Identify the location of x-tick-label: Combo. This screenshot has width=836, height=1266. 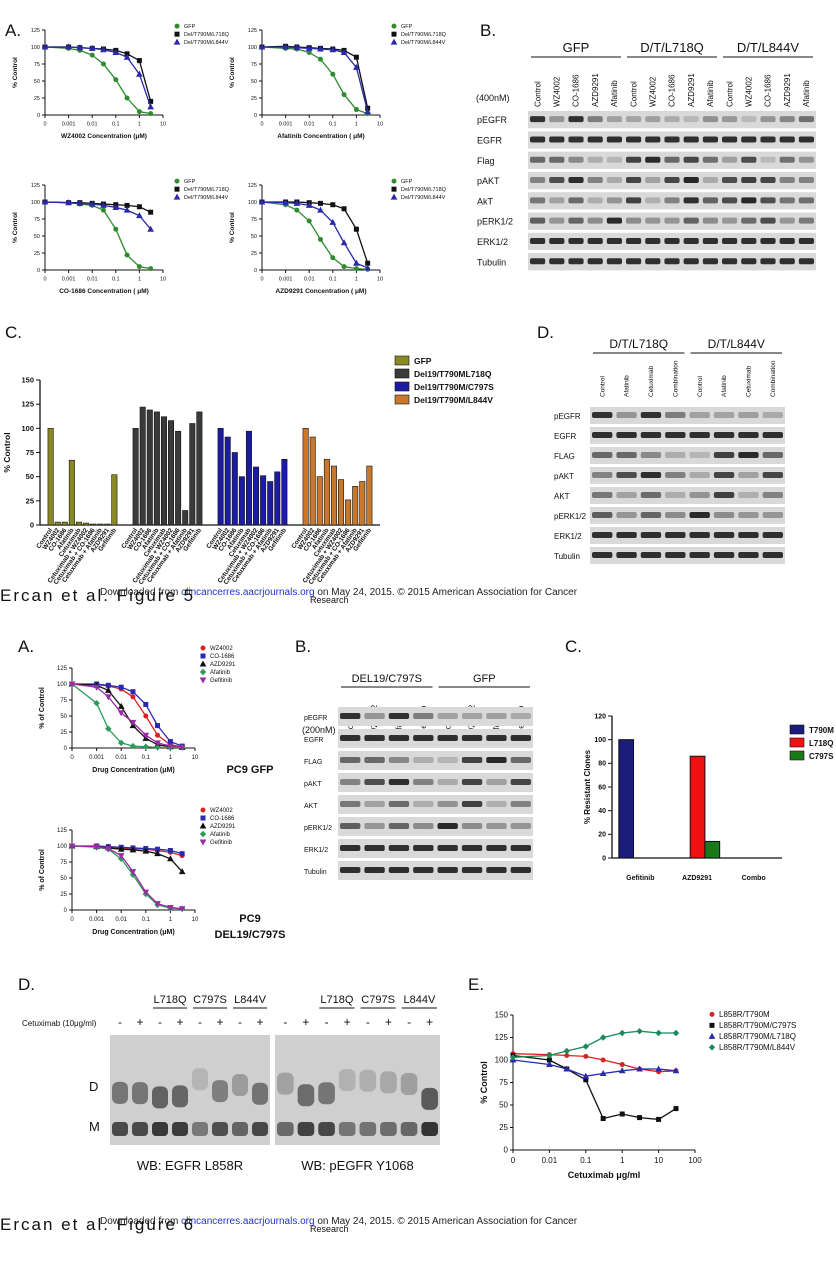
(754, 878).